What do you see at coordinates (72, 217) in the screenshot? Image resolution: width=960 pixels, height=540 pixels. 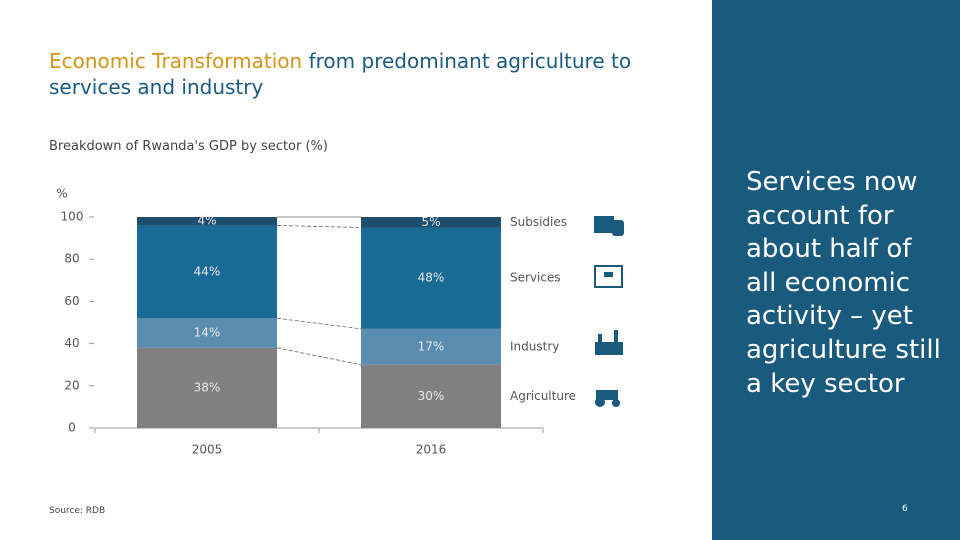 I see `y-tick-label: 100` at bounding box center [72, 217].